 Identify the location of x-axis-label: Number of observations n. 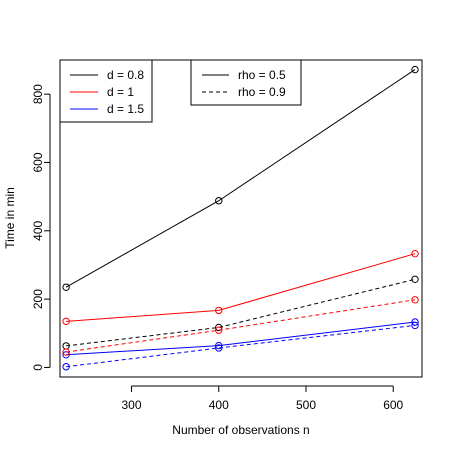
(240, 430).